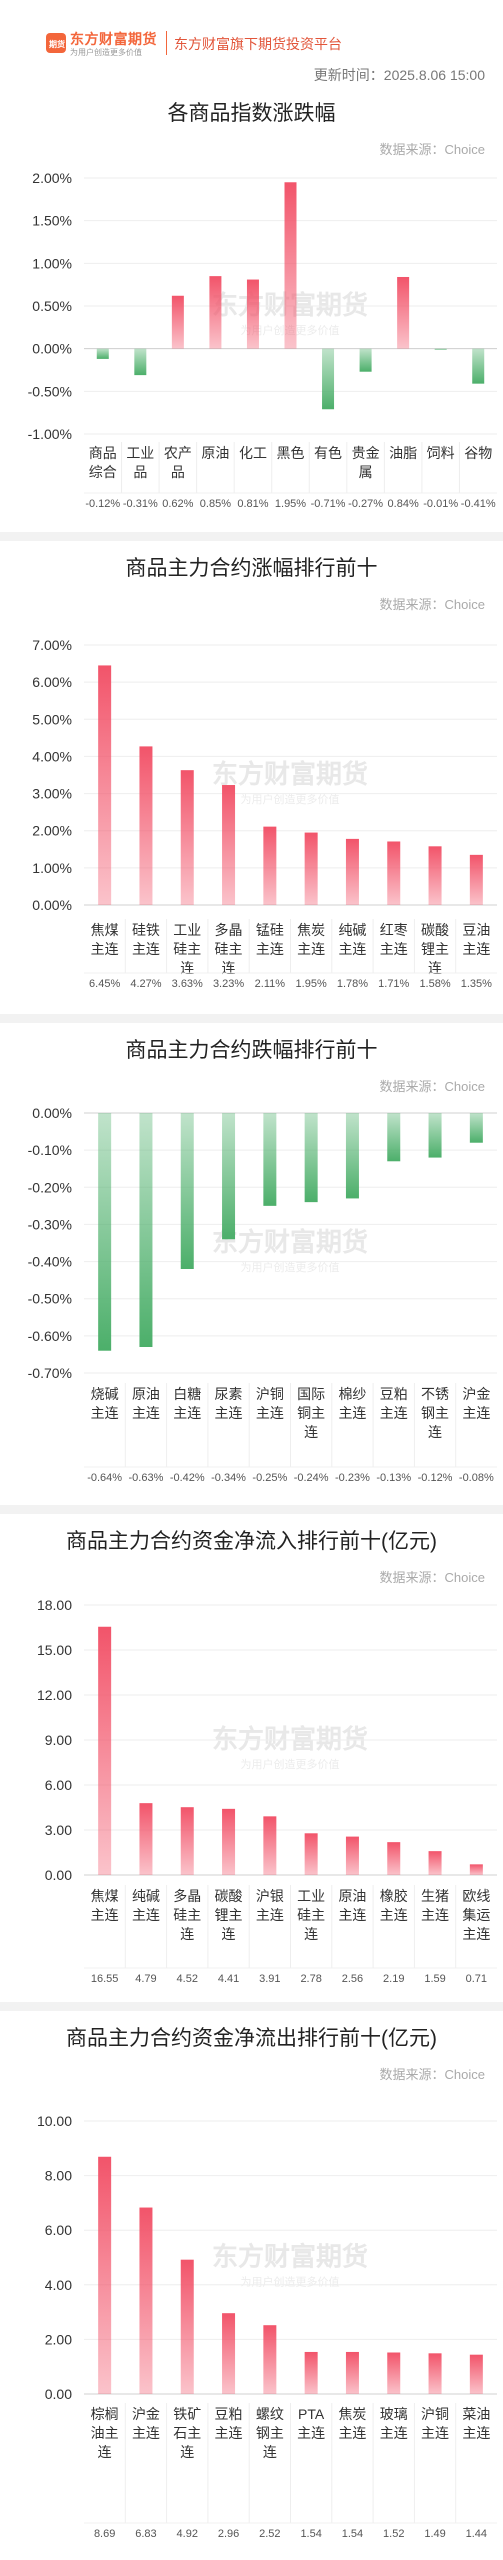 Image resolution: width=503 pixels, height=2560 pixels. Describe the element at coordinates (270, 1403) in the screenshot. I see `category-label: 沪铜主连` at that location.